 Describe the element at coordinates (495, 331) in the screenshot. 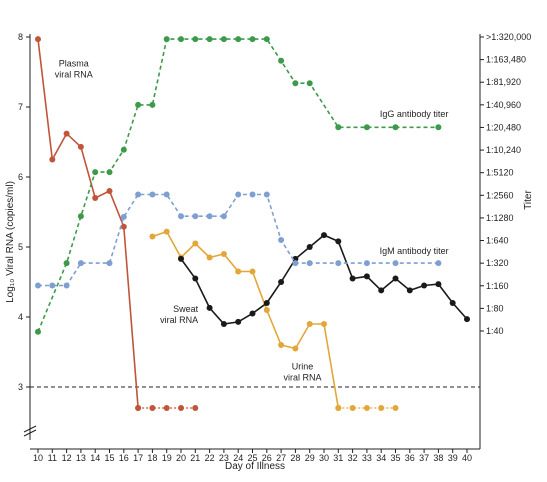

I see `right-tick-label: 1:40` at that location.